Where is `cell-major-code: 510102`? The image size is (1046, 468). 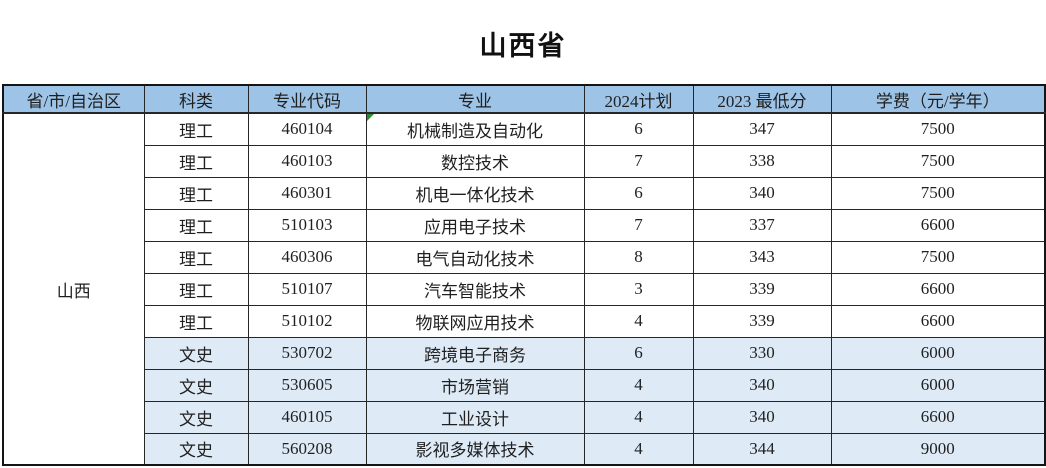 cell-major-code: 510102 is located at coordinates (307, 321).